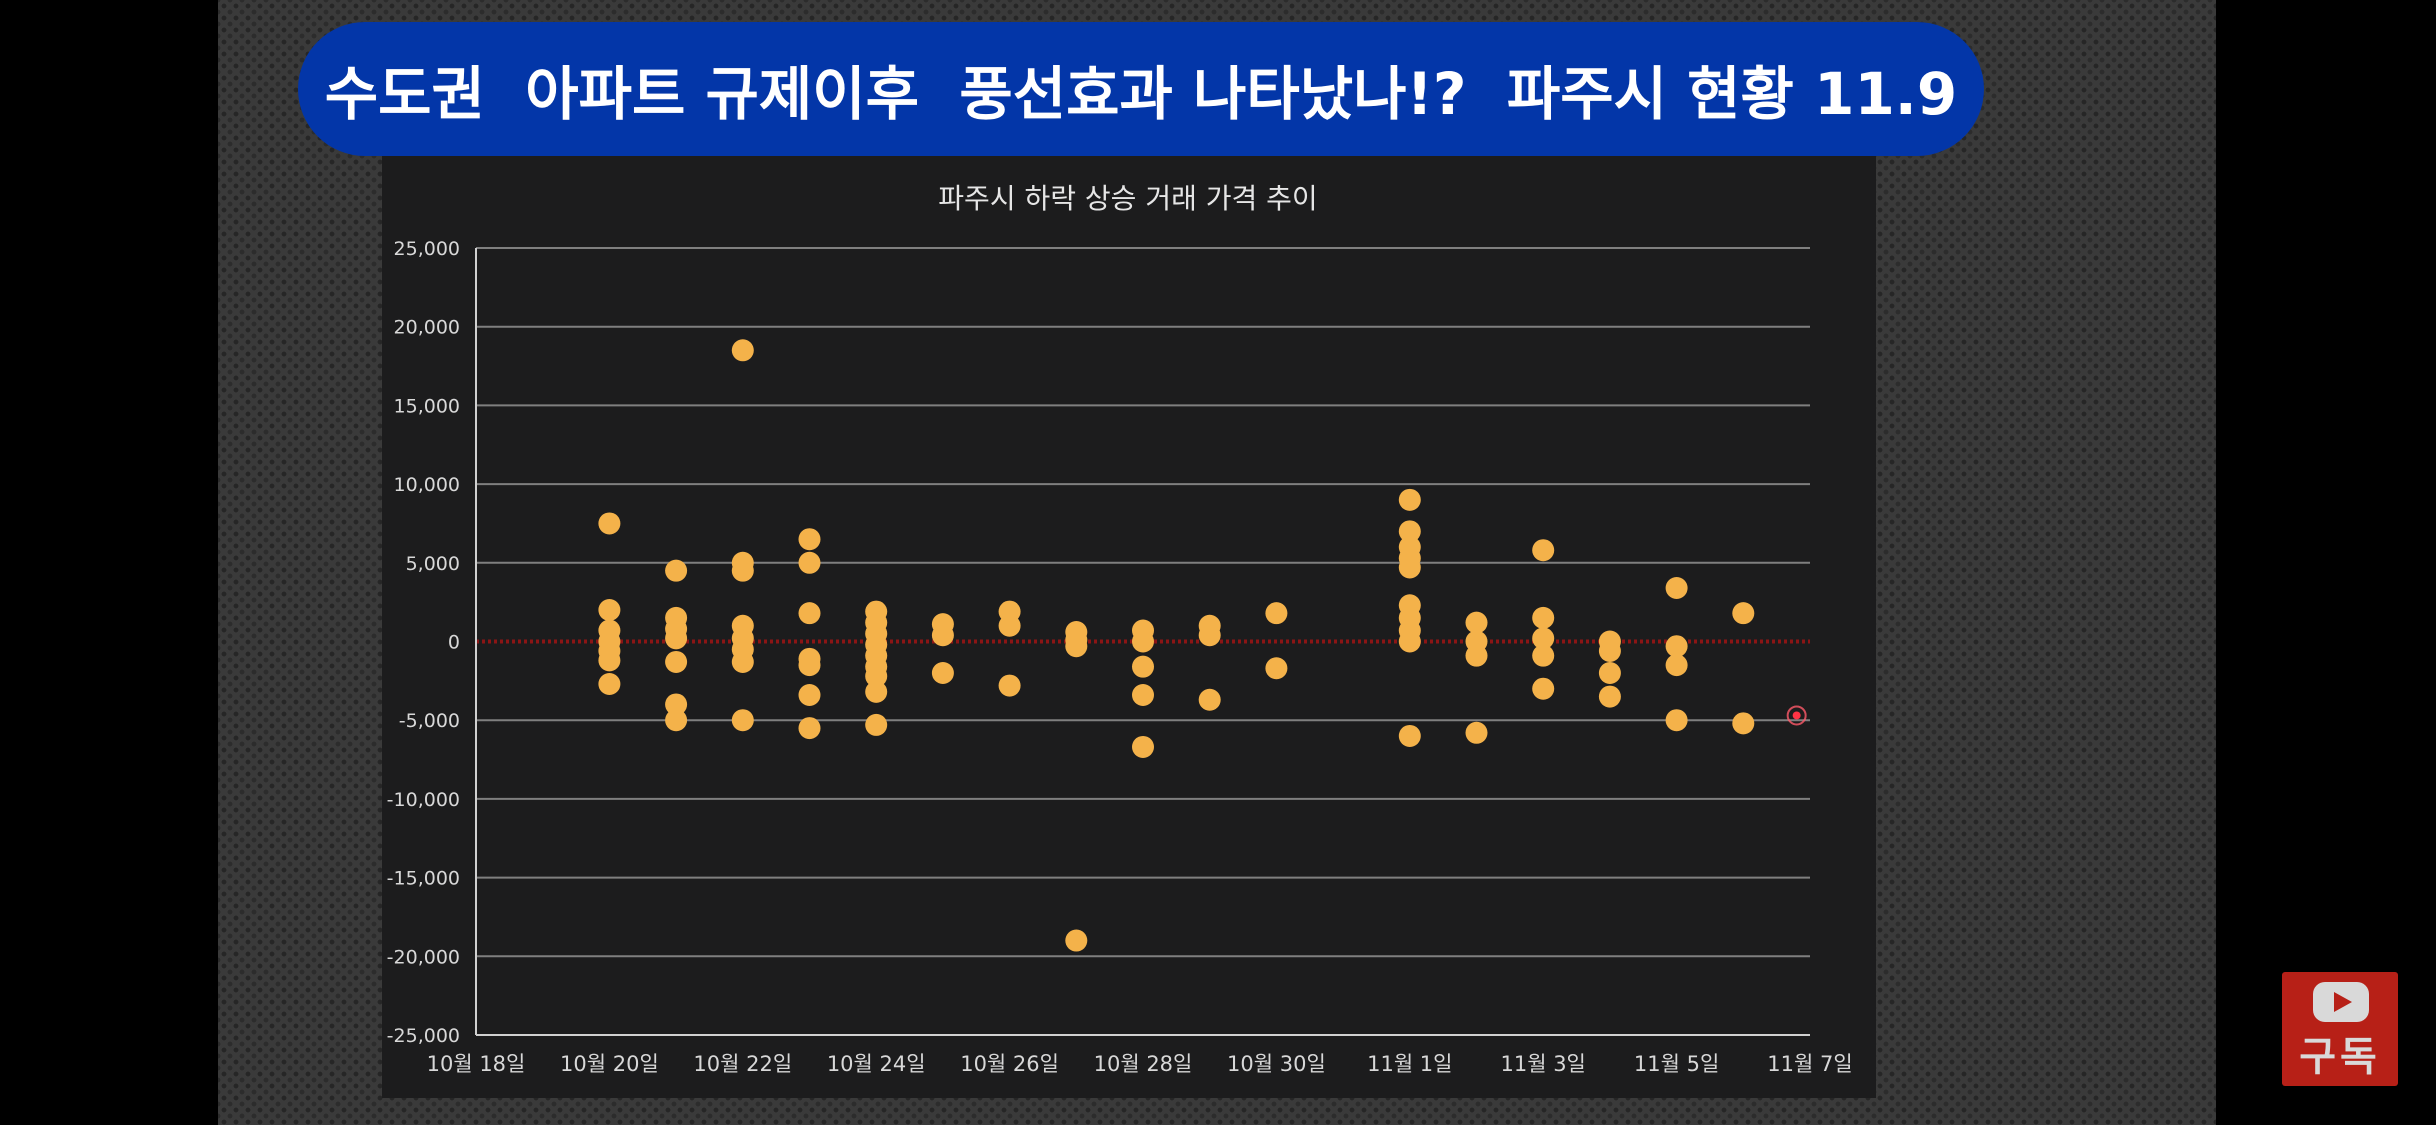  I want to click on subscribe-button: 구독, so click(2340, 1029).